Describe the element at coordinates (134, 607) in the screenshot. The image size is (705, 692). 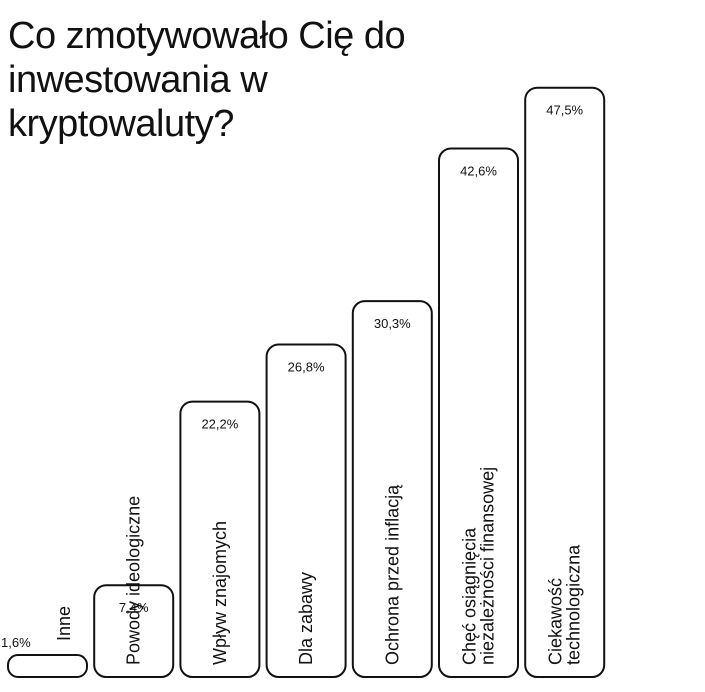
I see `value-label: 7,4%` at that location.